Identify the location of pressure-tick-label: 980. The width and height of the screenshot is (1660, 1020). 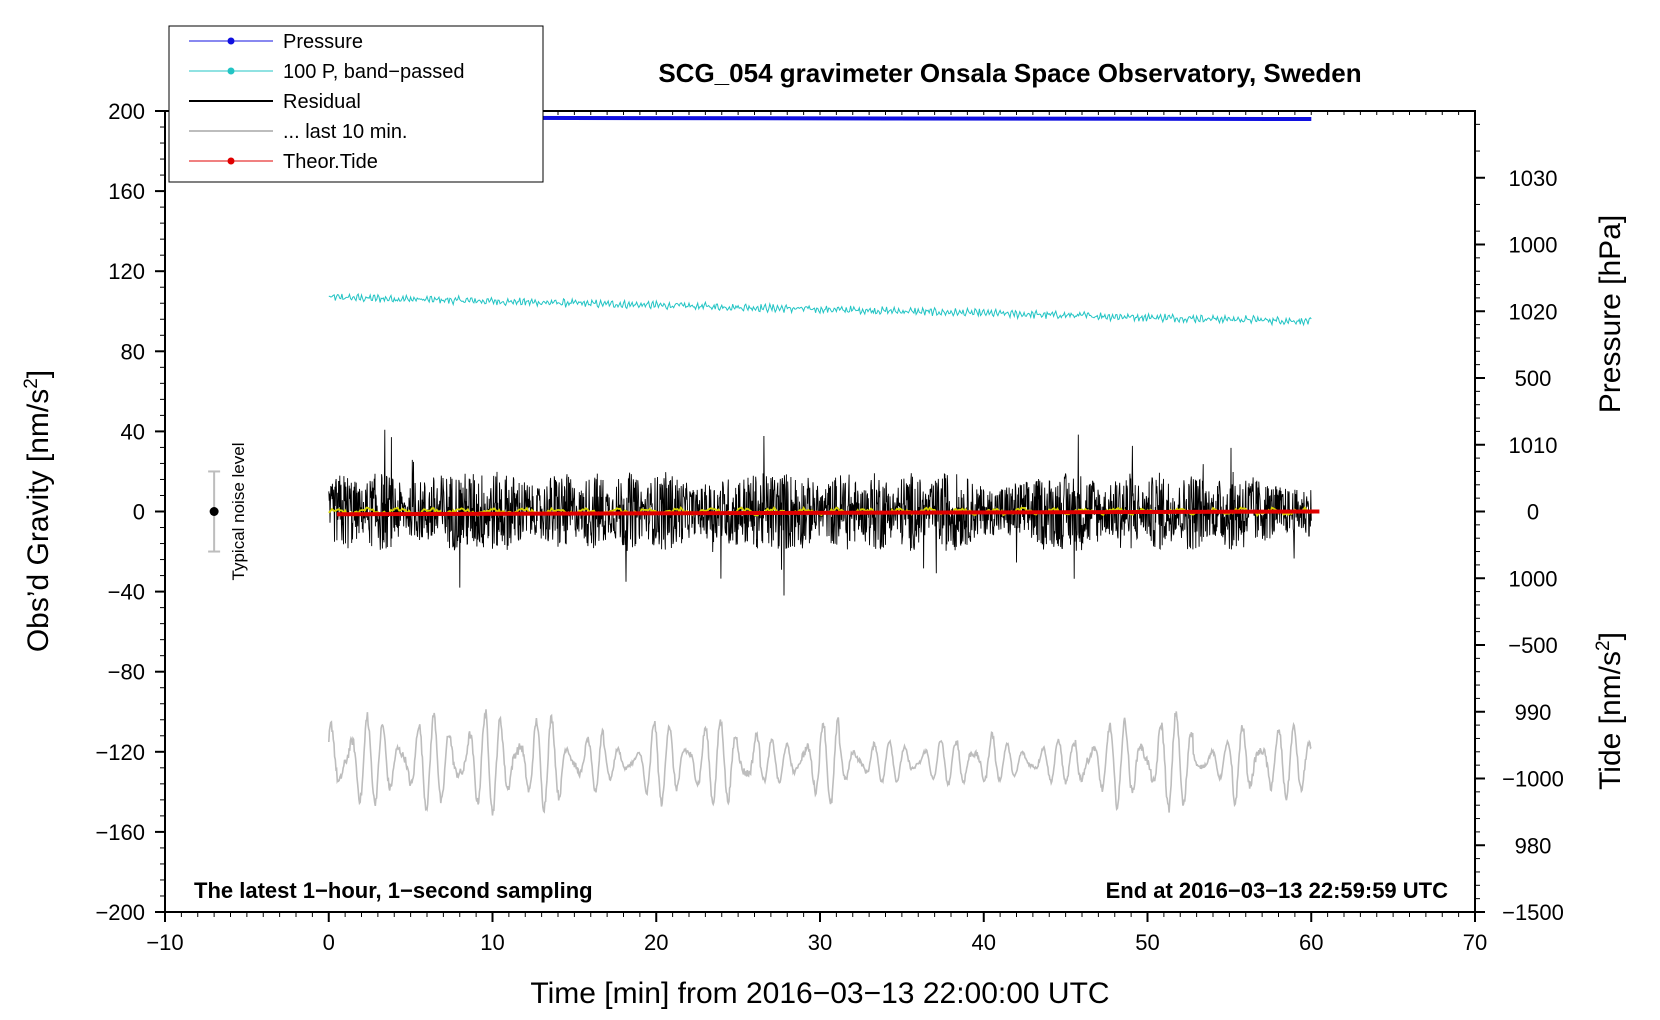
(1533, 845).